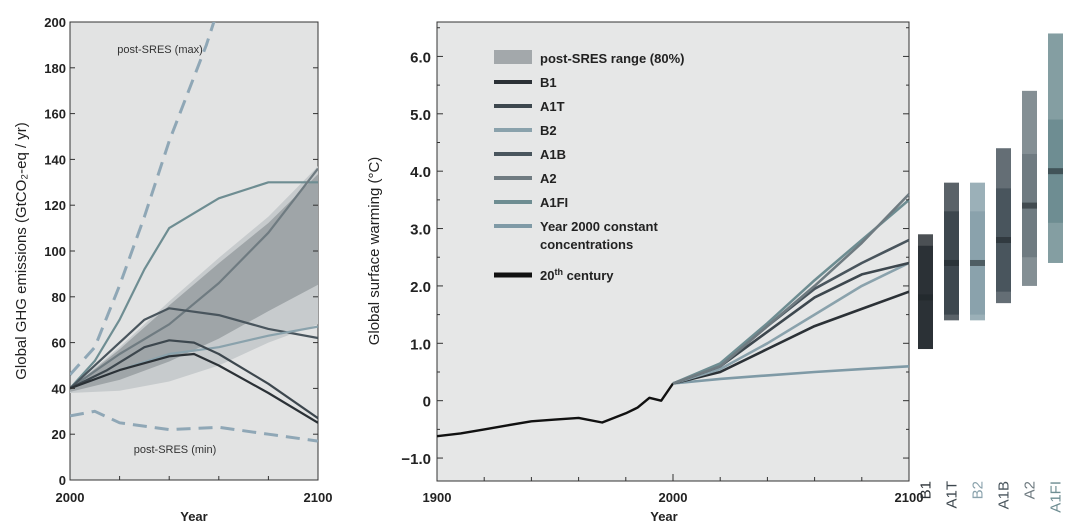  Describe the element at coordinates (416, 459) in the screenshot. I see `middle-y-tick-label: −1.0` at that location.